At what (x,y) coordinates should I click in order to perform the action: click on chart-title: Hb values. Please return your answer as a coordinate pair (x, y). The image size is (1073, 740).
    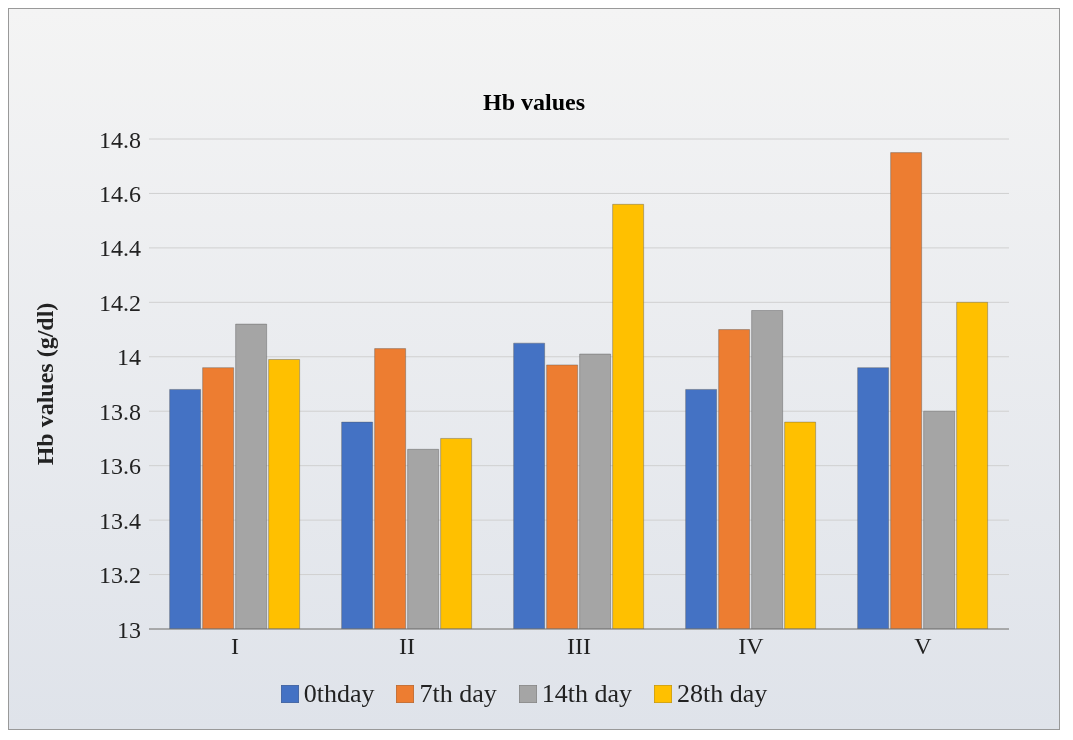
    Looking at the image, I should click on (534, 102).